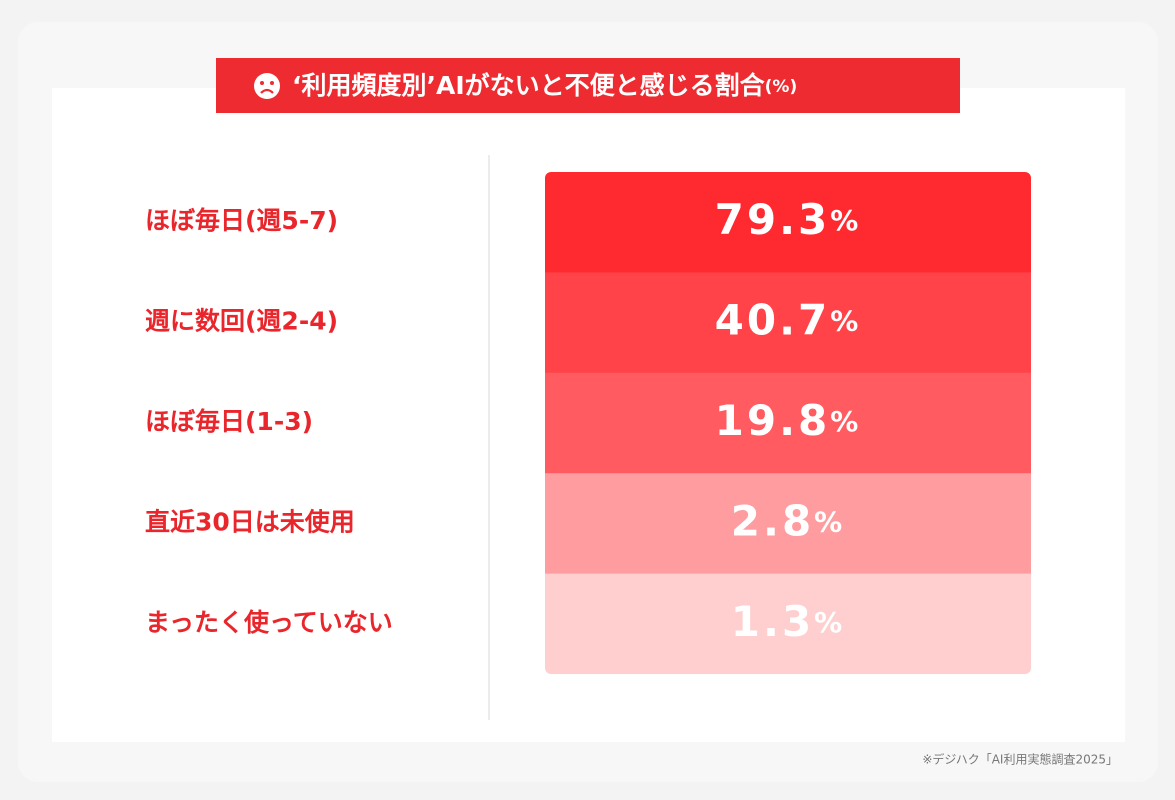  What do you see at coordinates (788, 420) in the screenshot?
I see `value-label: 19.8%` at bounding box center [788, 420].